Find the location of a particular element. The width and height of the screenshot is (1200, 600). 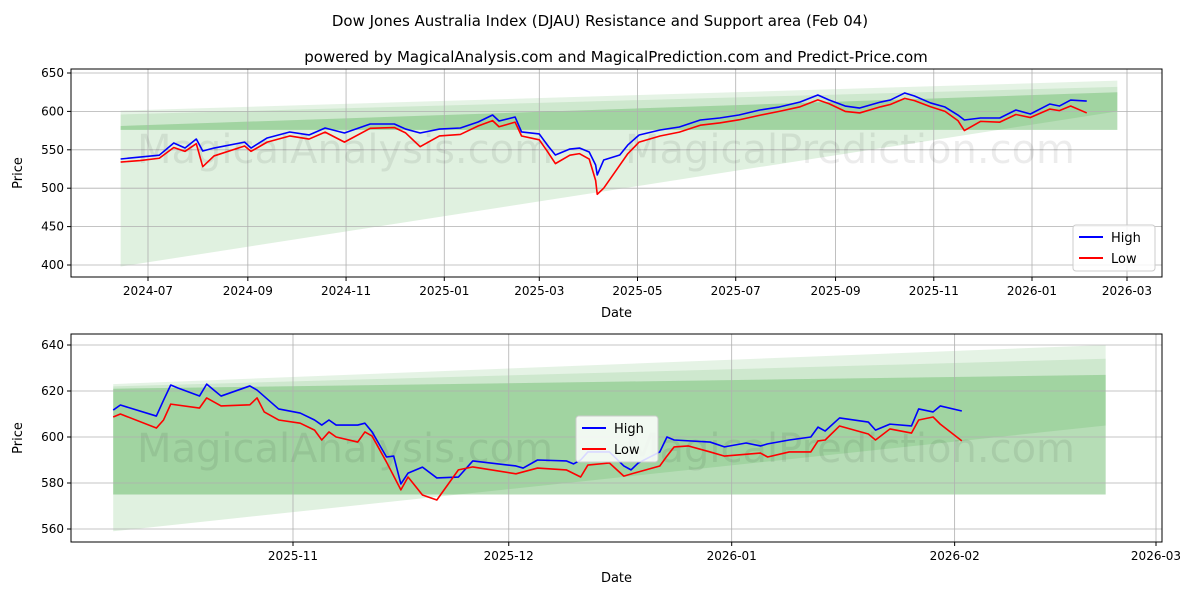

x-tick-label: 2025-05 is located at coordinates (637, 291).